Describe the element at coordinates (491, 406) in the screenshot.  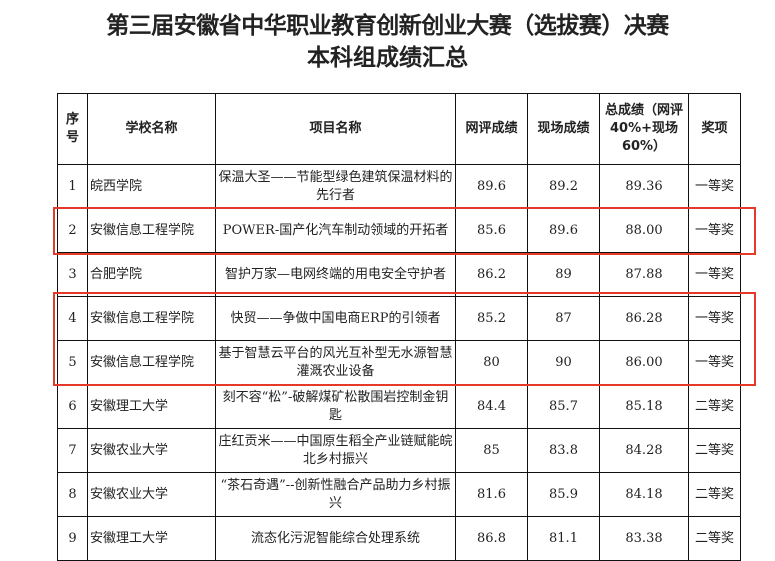
I see `online-score-cell: 84.4` at that location.